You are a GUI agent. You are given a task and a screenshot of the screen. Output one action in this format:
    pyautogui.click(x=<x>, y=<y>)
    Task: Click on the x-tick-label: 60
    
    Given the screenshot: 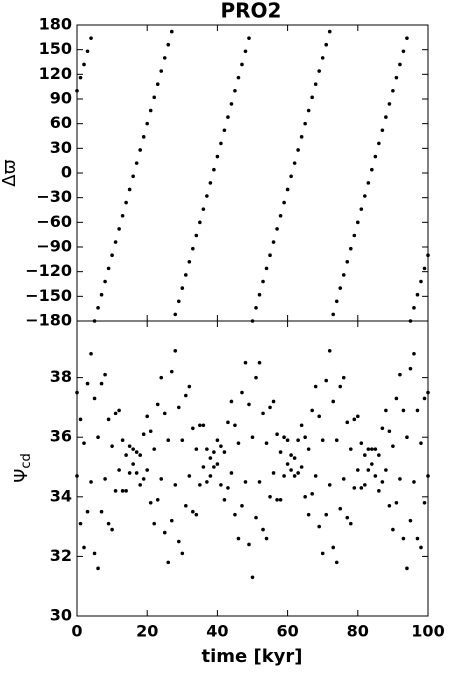 What is the action you would take?
    pyautogui.click(x=287, y=631)
    